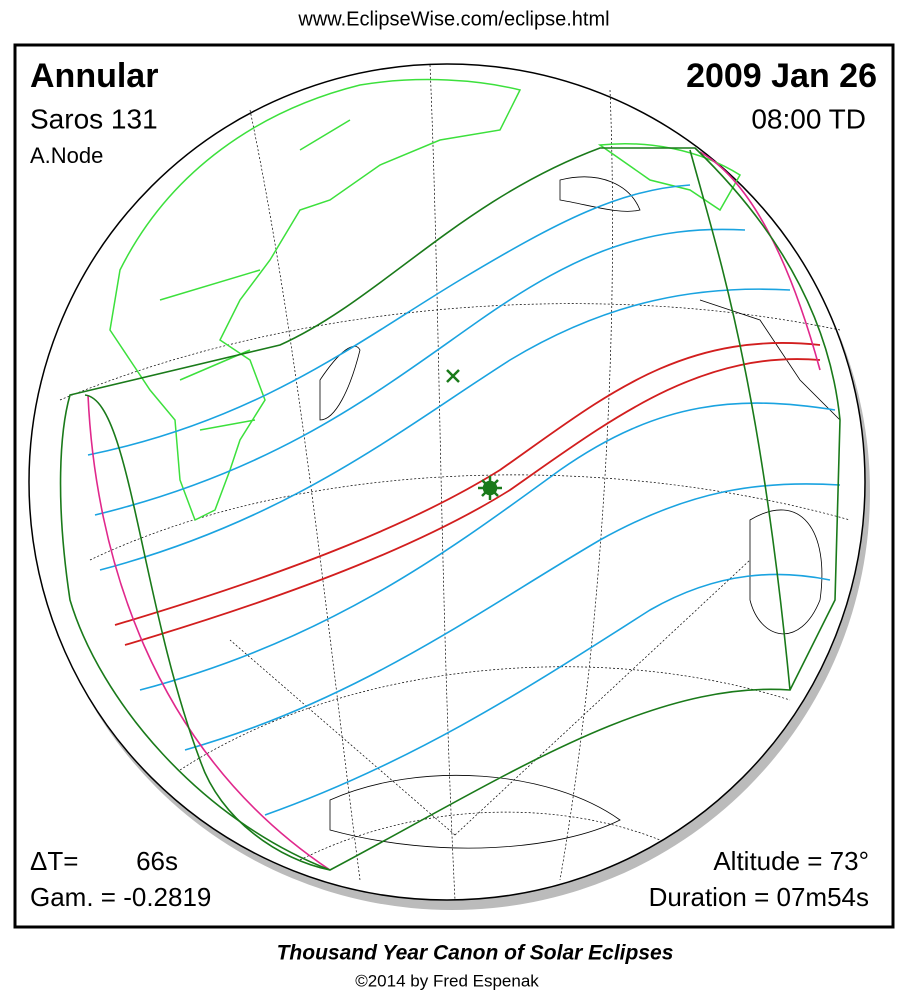  What do you see at coordinates (447, 980) in the screenshot?
I see `footer-credit: ©2014 by Fred Espenak` at bounding box center [447, 980].